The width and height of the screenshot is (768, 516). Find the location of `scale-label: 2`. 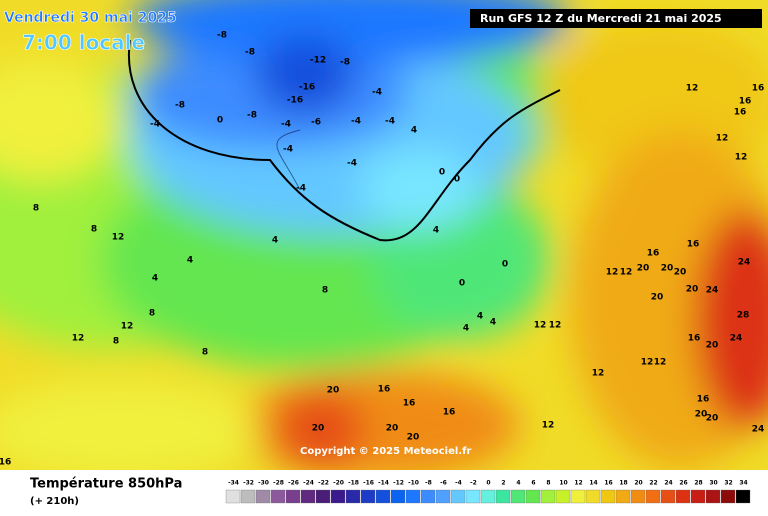

scale-label: 2 is located at coordinates (503, 483).